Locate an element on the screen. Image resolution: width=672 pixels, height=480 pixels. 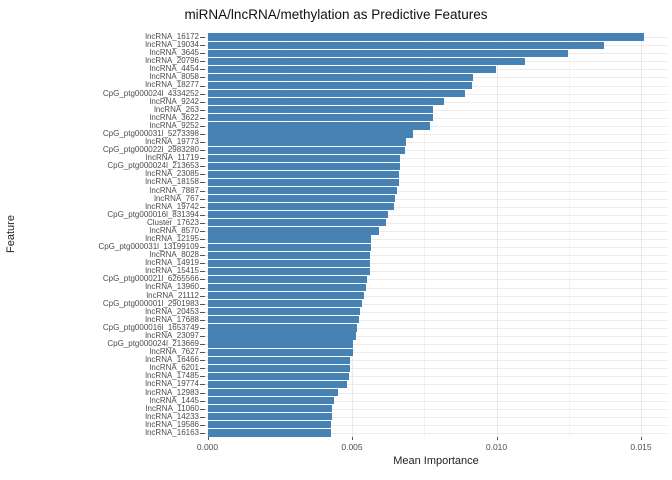
y-tick-label: lncRNA_16163 is located at coordinates (172, 432).